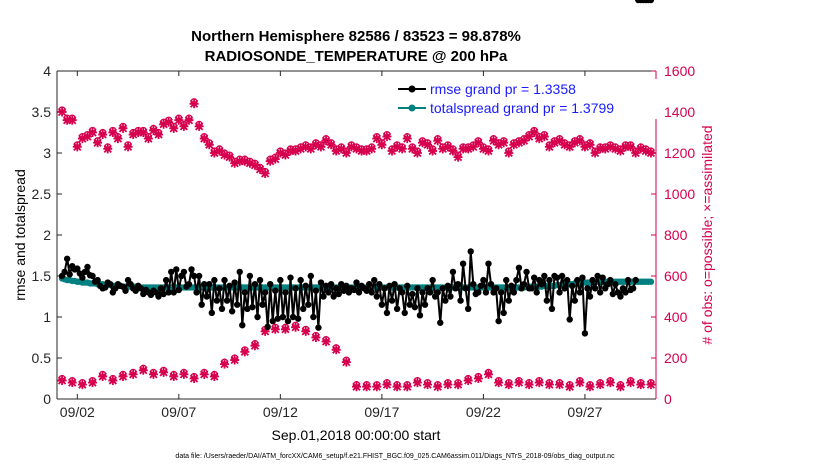 The width and height of the screenshot is (830, 470). What do you see at coordinates (412, 108) in the screenshot?
I see `legend-spread-marker` at bounding box center [412, 108].